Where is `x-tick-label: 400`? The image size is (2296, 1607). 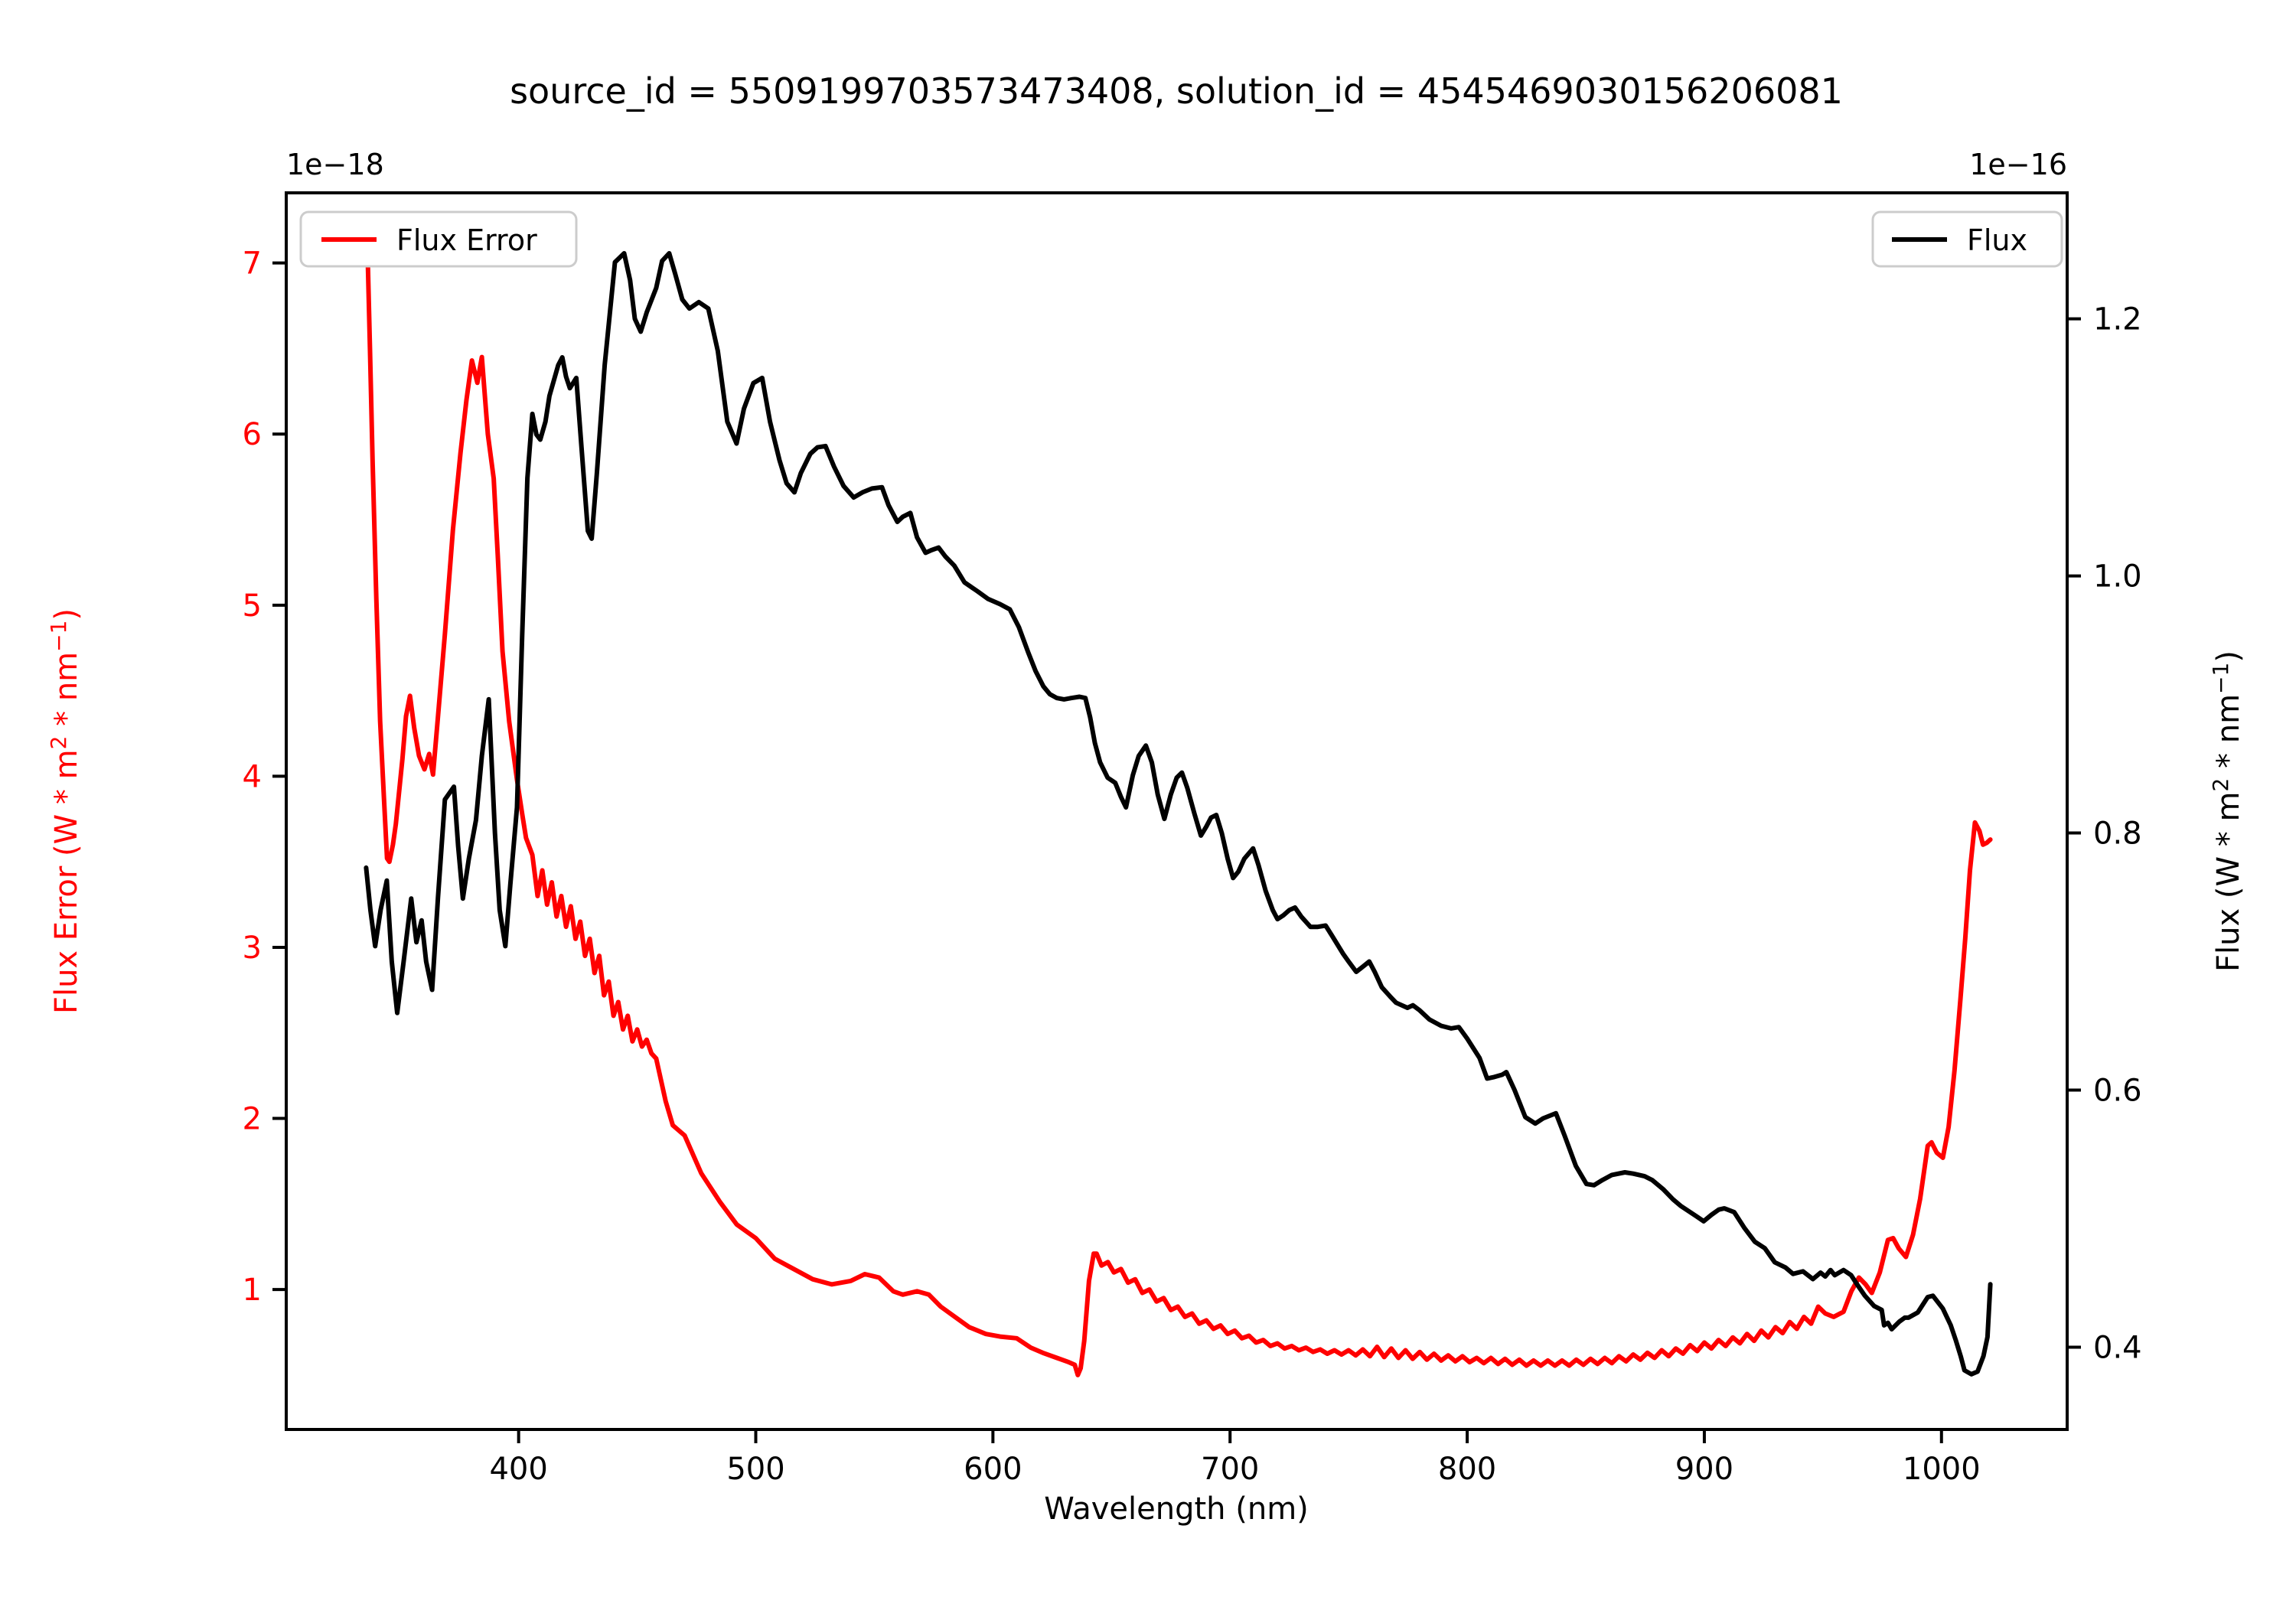
x-tick-label: 400 is located at coordinates (518, 1470).